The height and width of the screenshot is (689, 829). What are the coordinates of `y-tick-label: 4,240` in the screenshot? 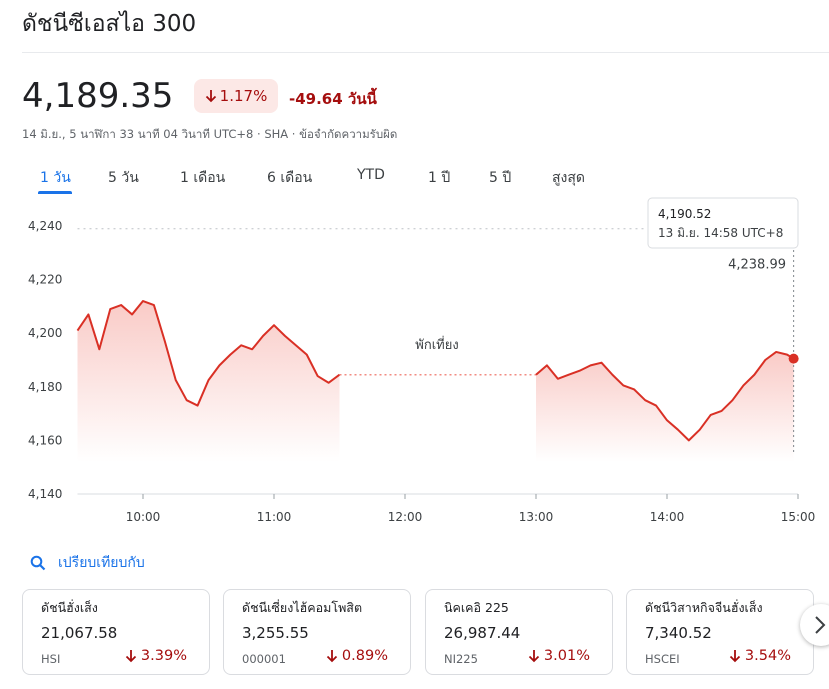 It's located at (45, 226).